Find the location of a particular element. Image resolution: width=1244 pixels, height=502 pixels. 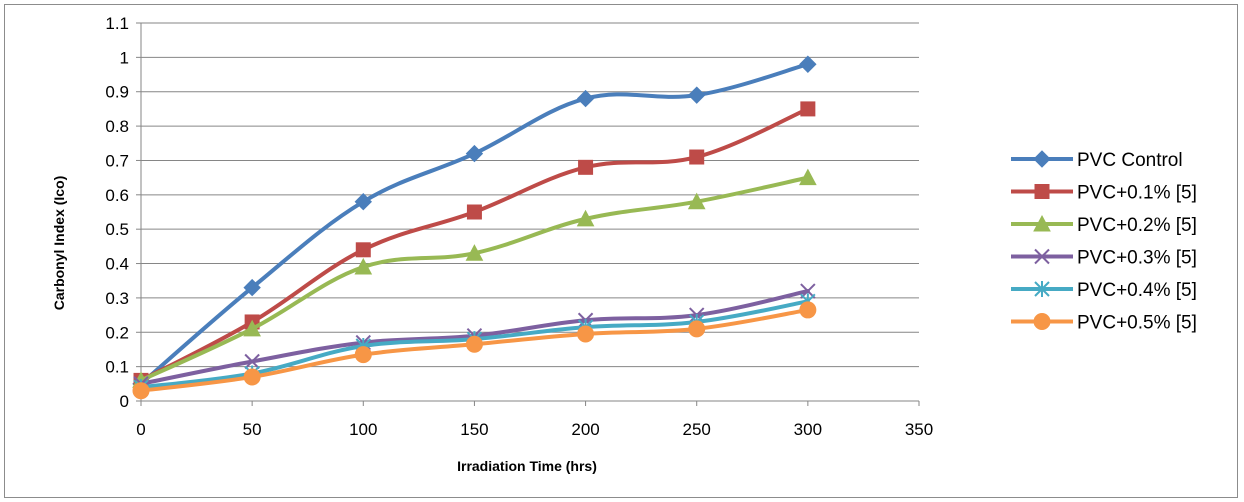

y-tick-label: 0.3 is located at coordinates (117, 298).